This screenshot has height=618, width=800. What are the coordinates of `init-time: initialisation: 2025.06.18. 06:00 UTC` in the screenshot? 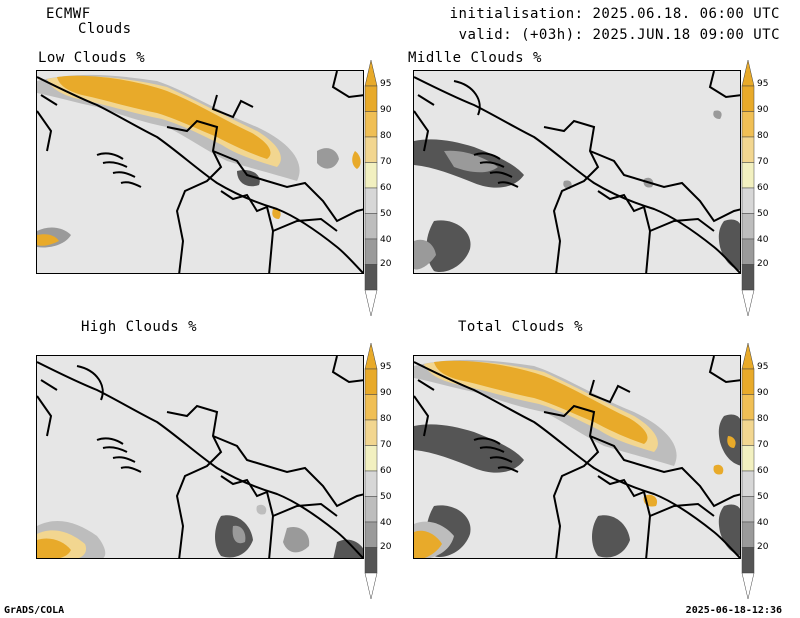 It's located at (614, 14).